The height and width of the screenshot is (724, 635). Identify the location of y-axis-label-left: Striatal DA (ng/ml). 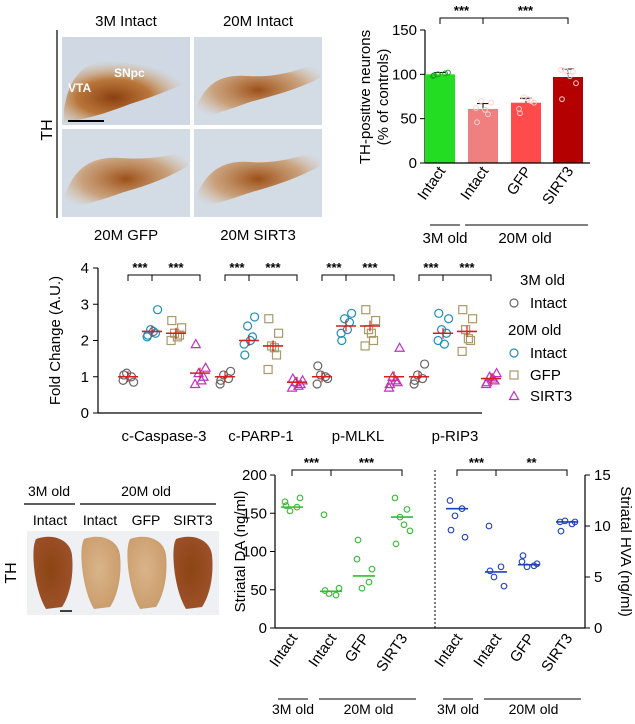
(240, 552).